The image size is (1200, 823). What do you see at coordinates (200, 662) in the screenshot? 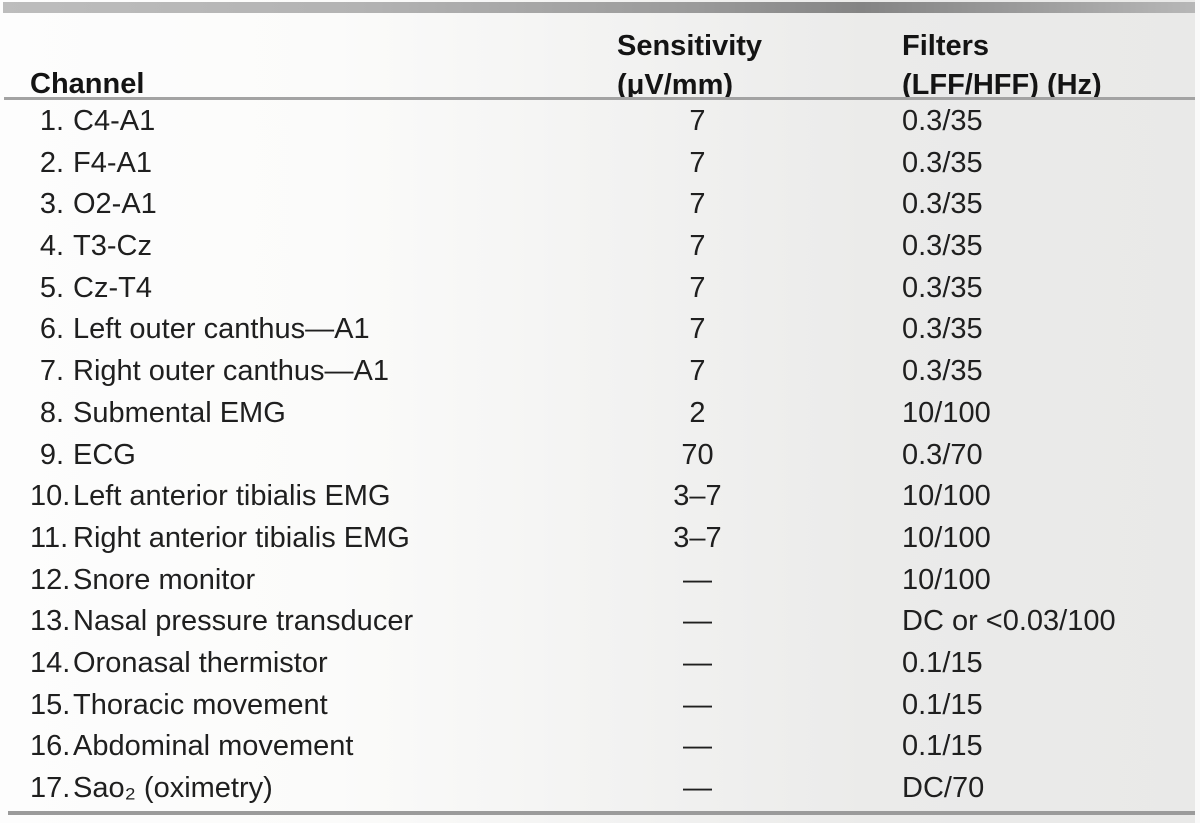
I see `channel-label: Oronasal thermistor` at bounding box center [200, 662].